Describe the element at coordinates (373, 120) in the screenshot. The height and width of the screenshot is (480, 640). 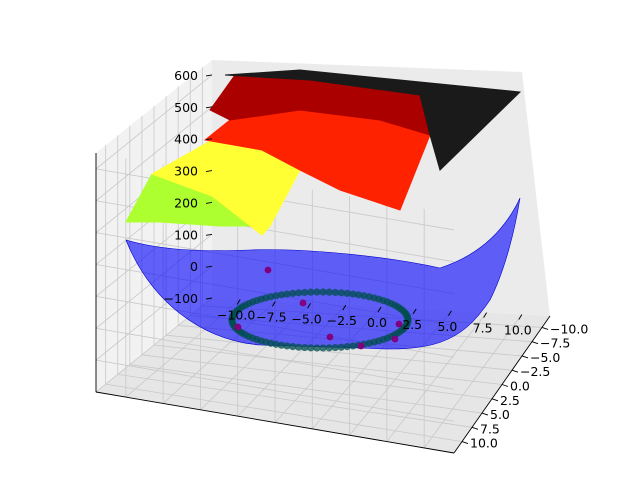
I see `upper-surface-band` at that location.